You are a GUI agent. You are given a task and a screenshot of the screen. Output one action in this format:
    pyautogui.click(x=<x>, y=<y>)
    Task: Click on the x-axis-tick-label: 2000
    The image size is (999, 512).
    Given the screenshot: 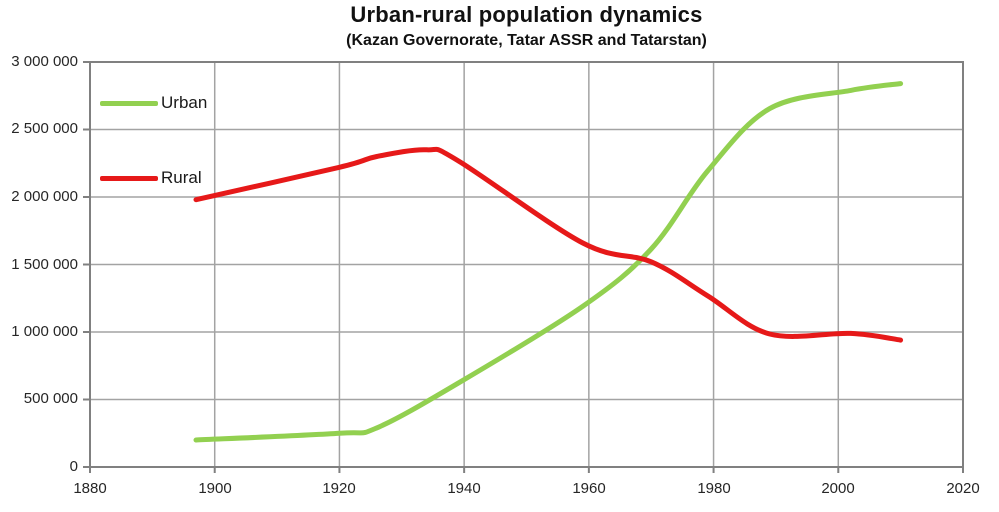 What is the action you would take?
    pyautogui.click(x=838, y=488)
    